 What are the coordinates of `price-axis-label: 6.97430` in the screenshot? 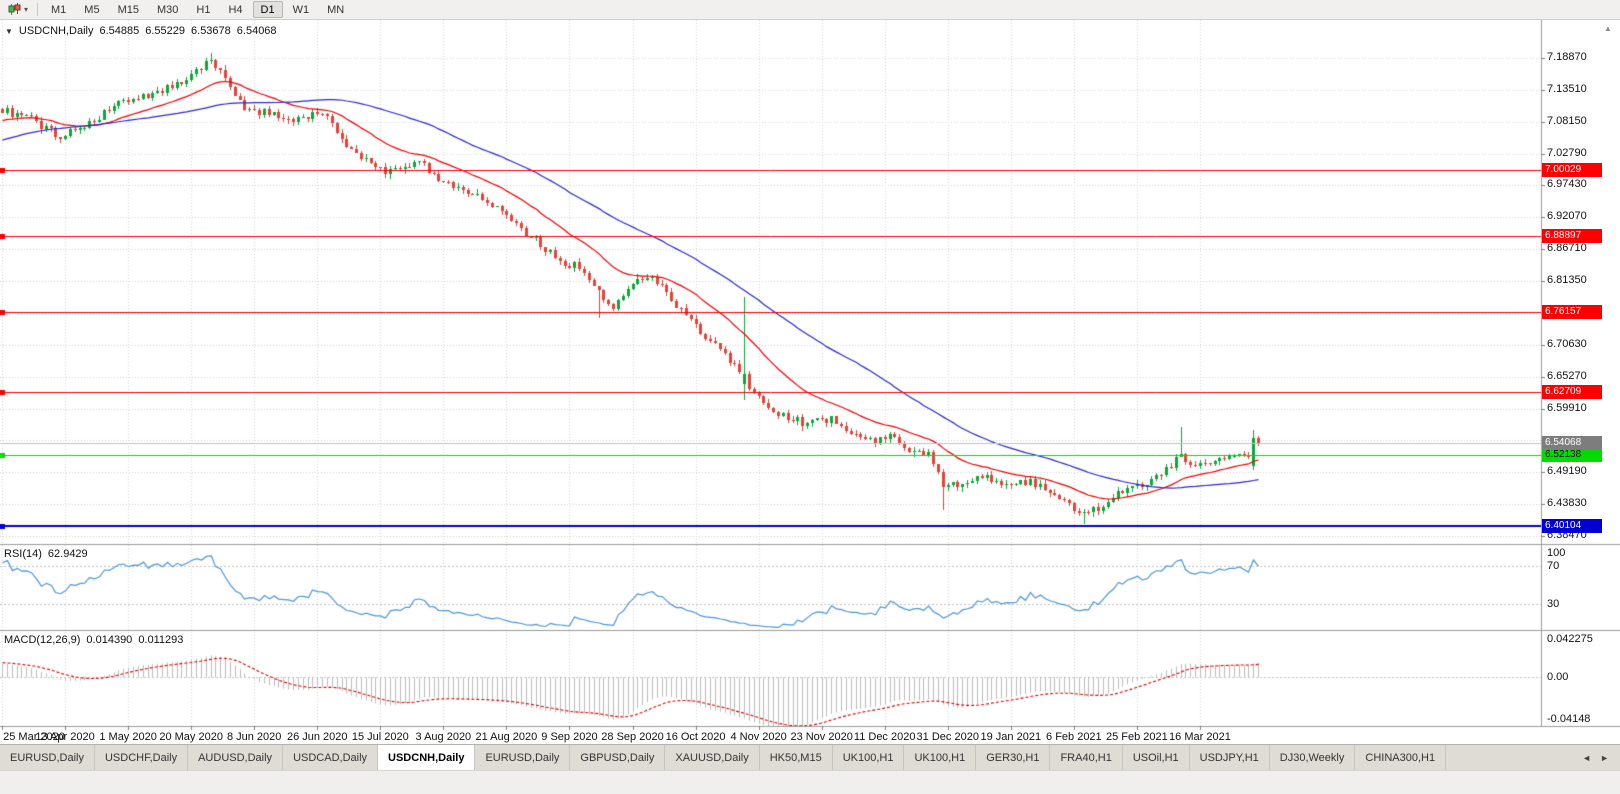 It's located at (1567, 184).